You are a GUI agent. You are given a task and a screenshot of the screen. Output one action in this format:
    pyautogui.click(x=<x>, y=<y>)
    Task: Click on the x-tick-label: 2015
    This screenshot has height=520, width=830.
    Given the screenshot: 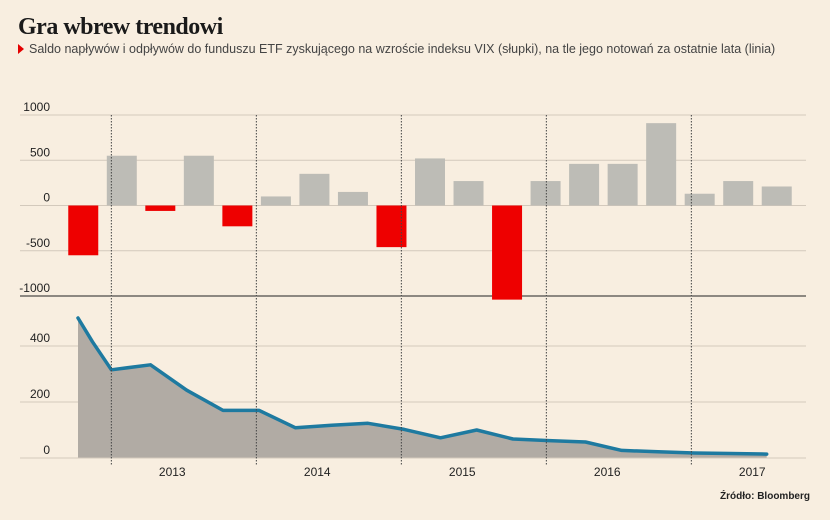 What is the action you would take?
    pyautogui.click(x=462, y=472)
    